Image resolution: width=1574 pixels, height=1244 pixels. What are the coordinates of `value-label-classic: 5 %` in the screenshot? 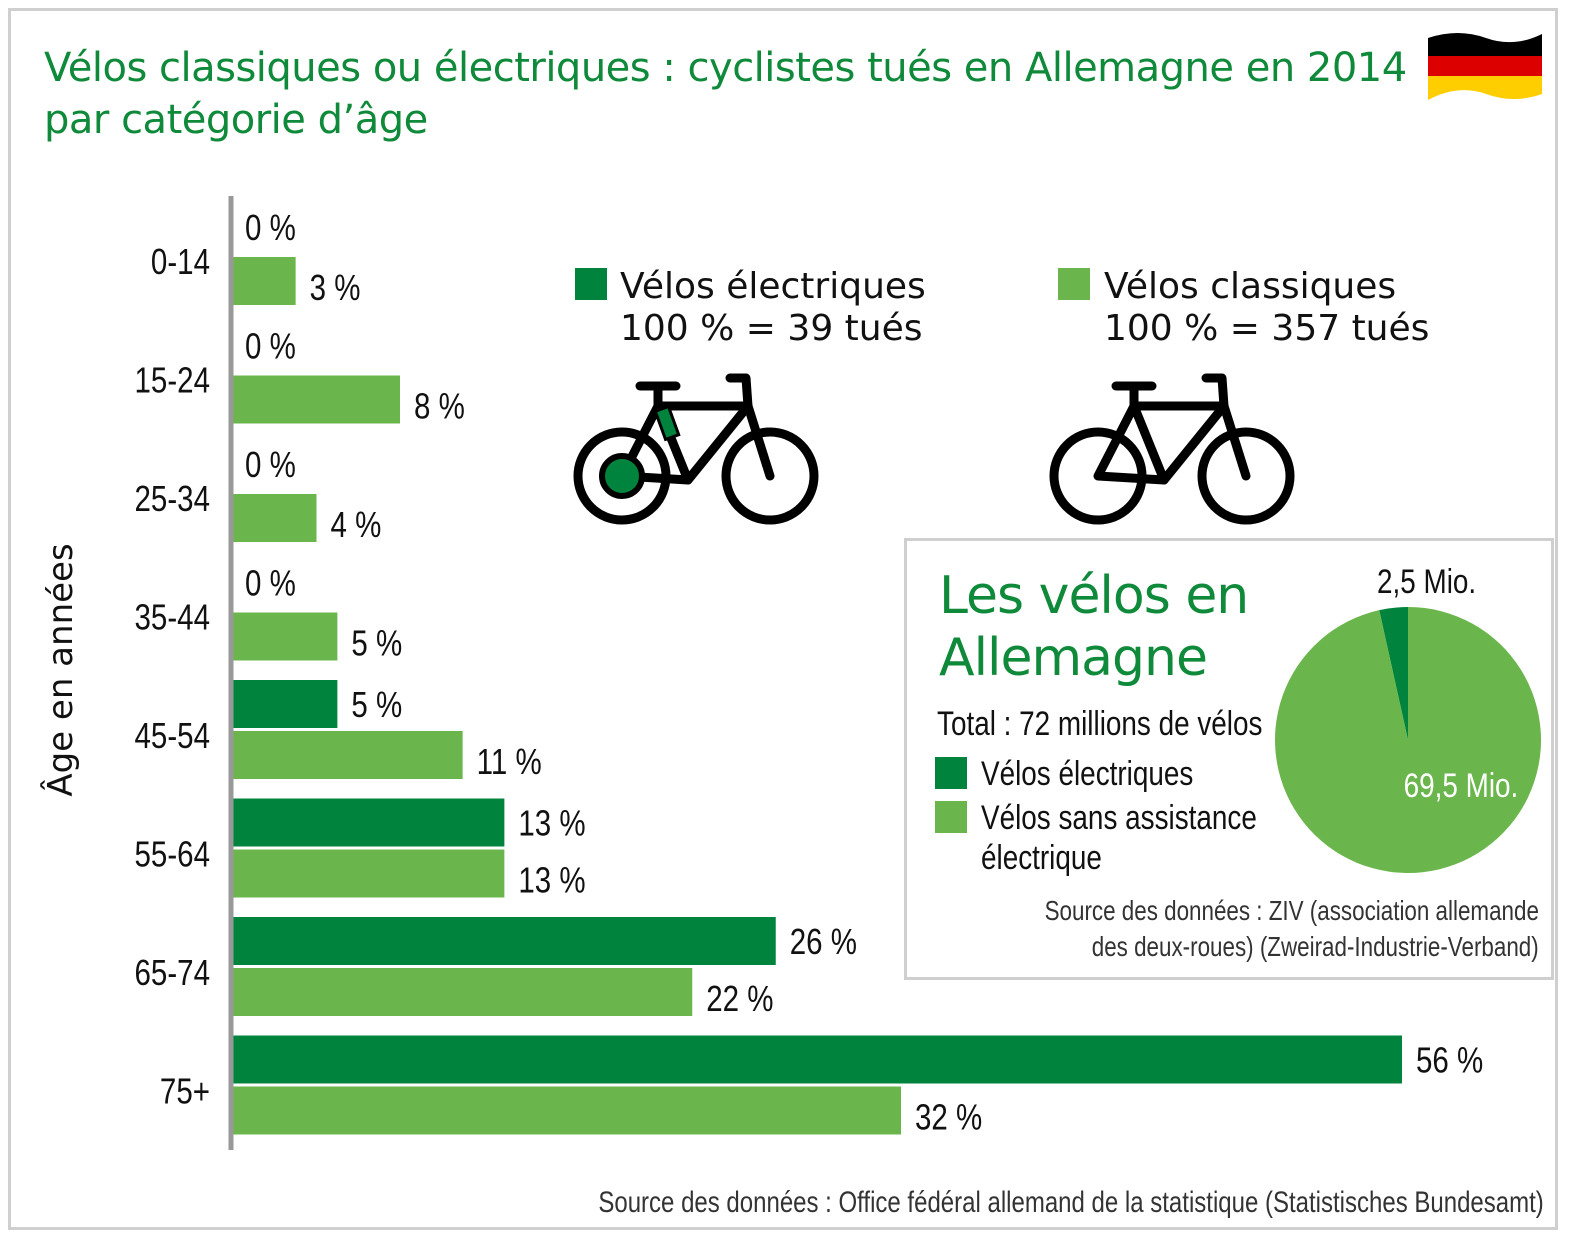 It's located at (376, 643).